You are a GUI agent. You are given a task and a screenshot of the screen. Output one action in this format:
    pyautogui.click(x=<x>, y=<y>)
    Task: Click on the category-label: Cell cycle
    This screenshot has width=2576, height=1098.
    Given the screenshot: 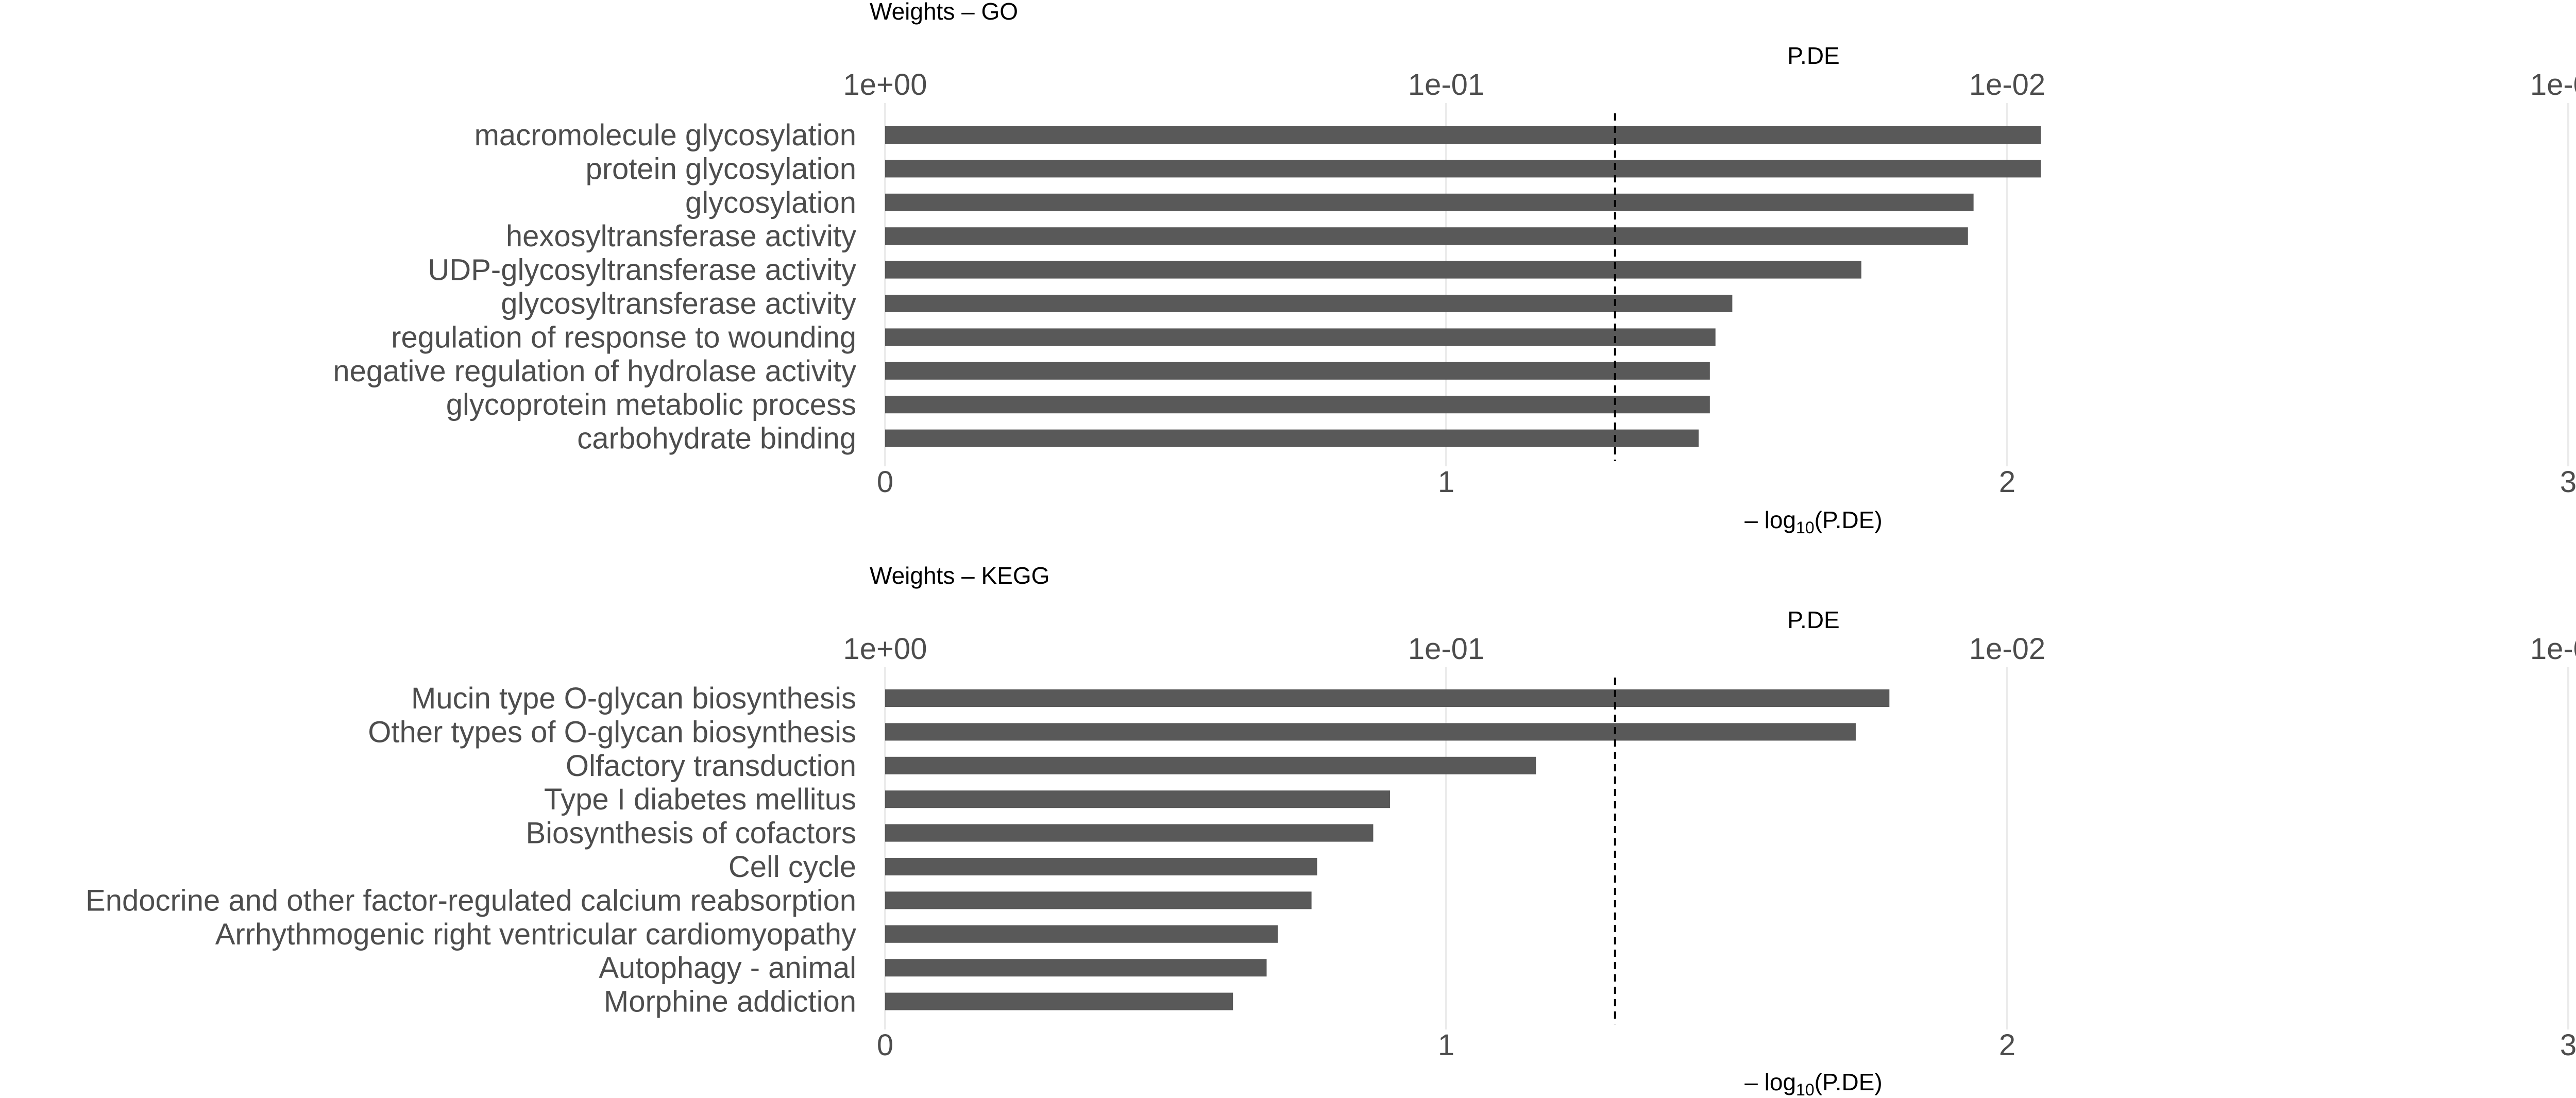 What is the action you would take?
    pyautogui.click(x=792, y=867)
    